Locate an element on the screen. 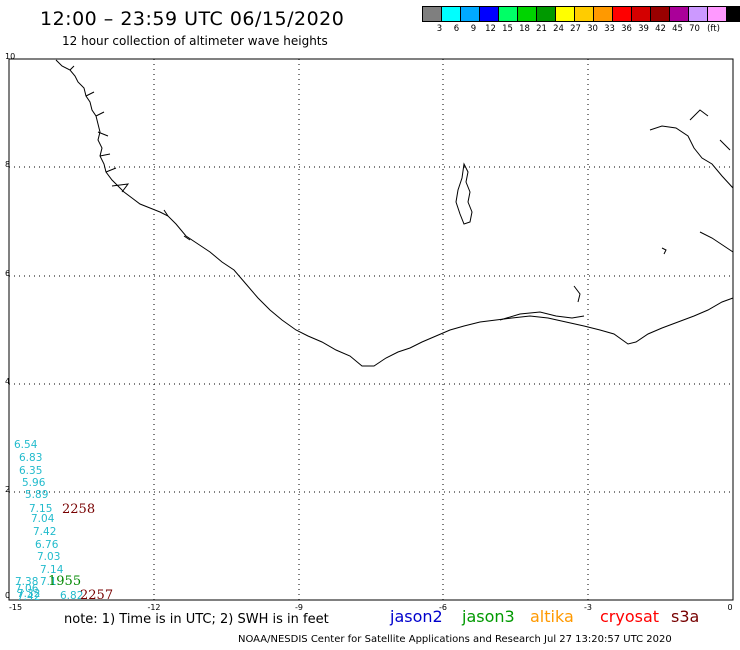 This screenshot has height=650, width=740. y-tick-label: 6 is located at coordinates (7, 273).